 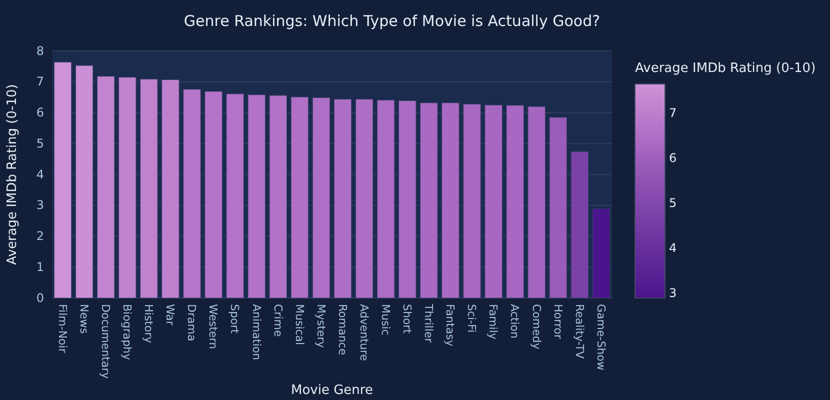 What do you see at coordinates (673, 158) in the screenshot?
I see `color-bar-label: 6` at bounding box center [673, 158].